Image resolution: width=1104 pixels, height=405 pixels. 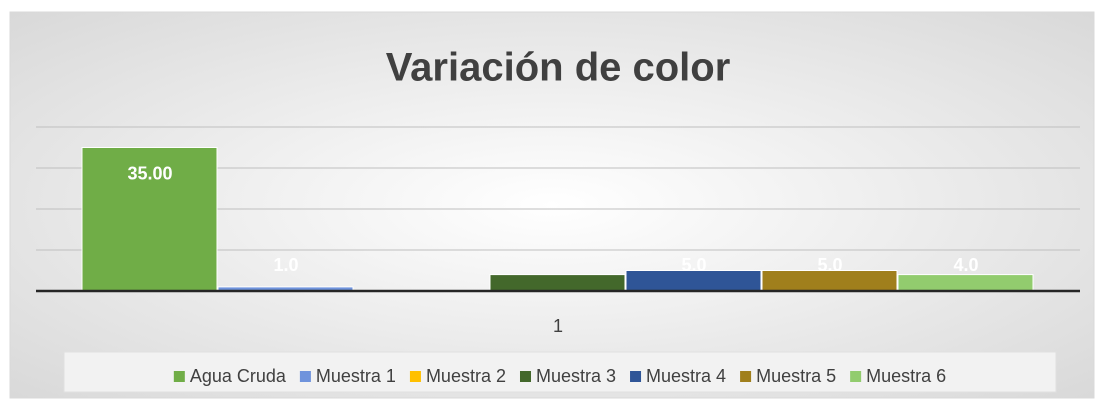 I want to click on legend-box, so click(x=560, y=372).